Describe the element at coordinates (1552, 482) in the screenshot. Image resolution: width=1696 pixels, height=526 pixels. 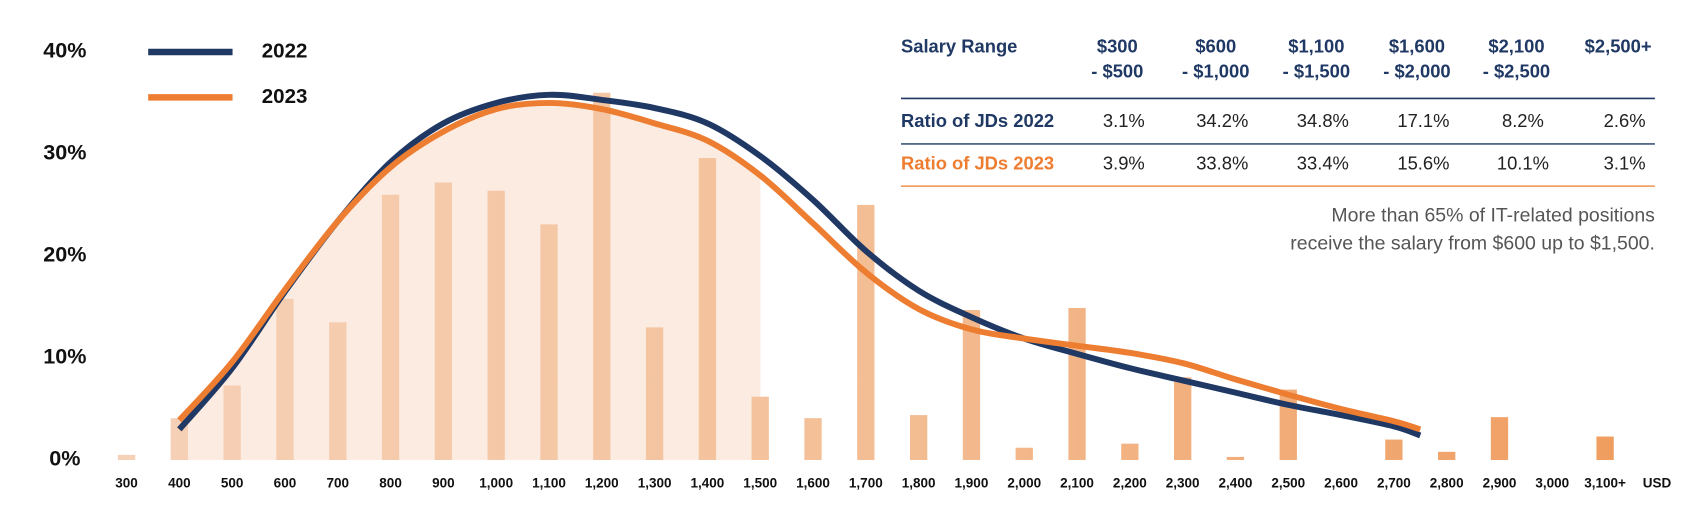
I see `x-tick-label: 3,000` at that location.